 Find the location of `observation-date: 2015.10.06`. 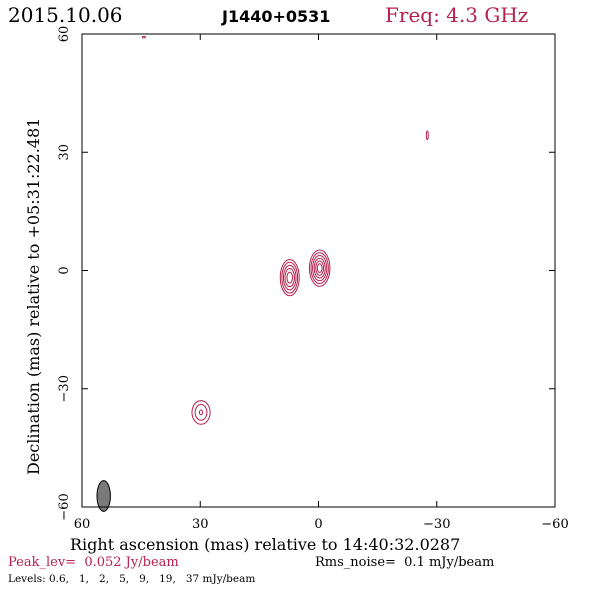

observation-date: 2015.10.06 is located at coordinates (65, 15).